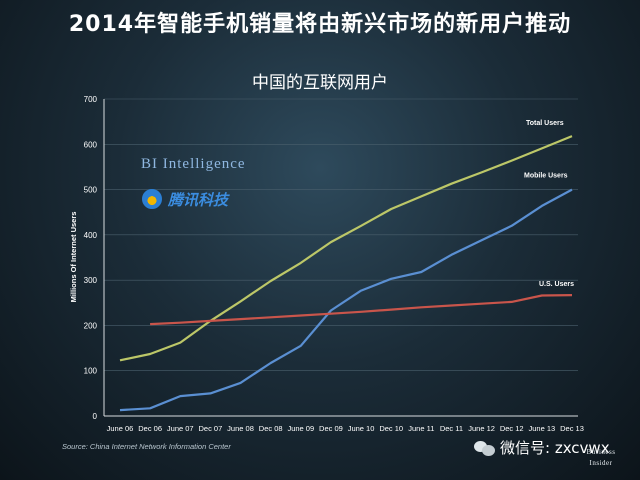 This screenshot has width=640, height=480. What do you see at coordinates (120, 428) in the screenshot?
I see `x-tick-label: June 06` at bounding box center [120, 428].